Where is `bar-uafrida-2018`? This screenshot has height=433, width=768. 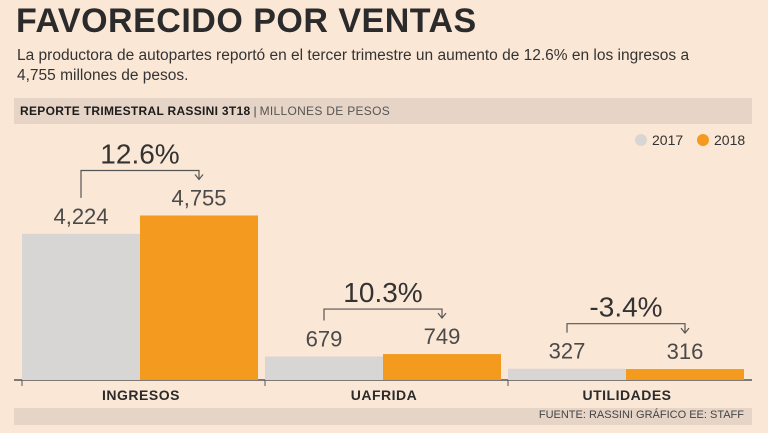 bar-uafrida-2018 is located at coordinates (442, 367).